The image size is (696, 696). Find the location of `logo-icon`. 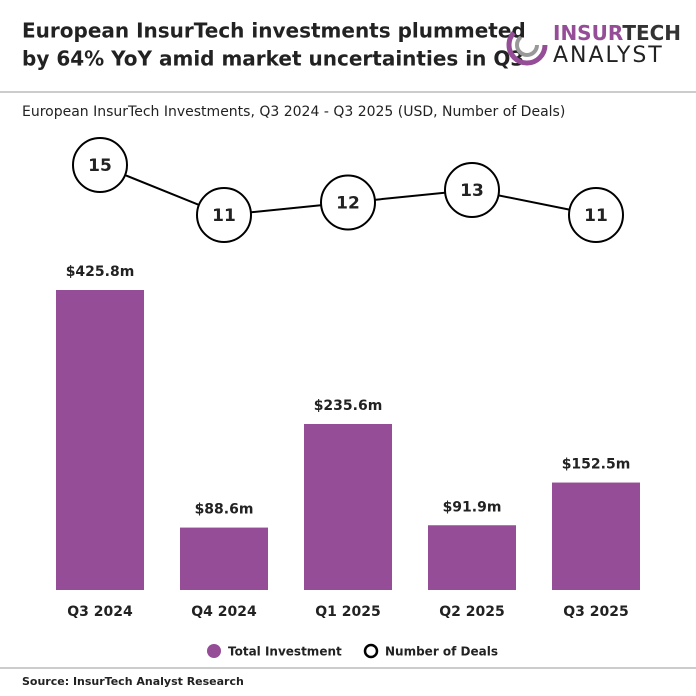

logo-icon is located at coordinates (527, 45).